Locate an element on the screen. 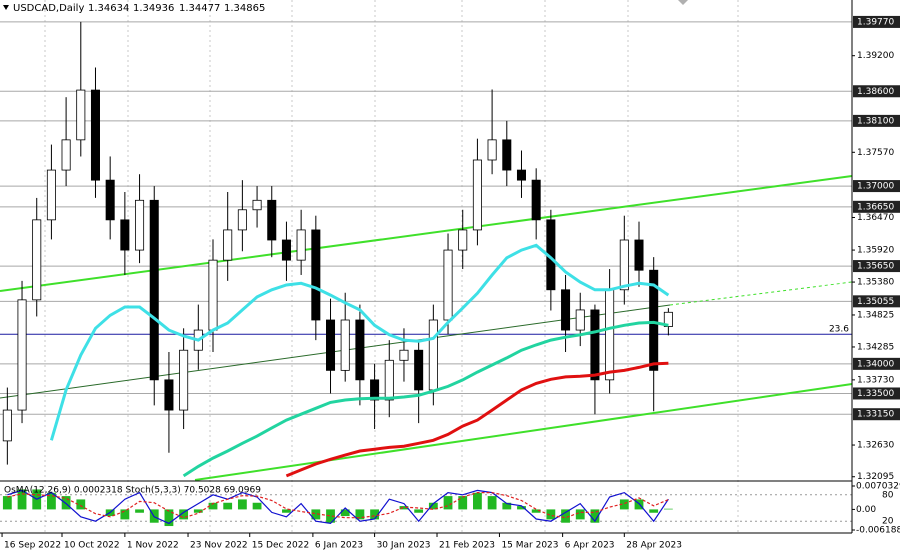 The width and height of the screenshot is (900, 555). y2-tick-label: -0.006188 is located at coordinates (878, 531).